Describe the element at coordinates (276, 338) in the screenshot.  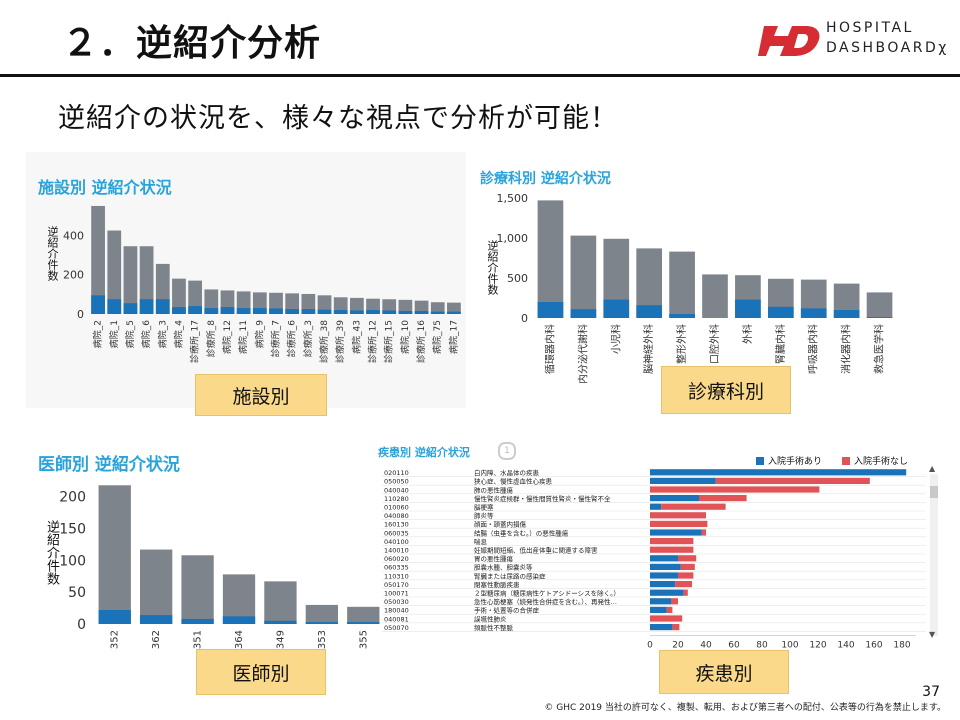
I see `x-tick-label: 診療所_7` at that location.